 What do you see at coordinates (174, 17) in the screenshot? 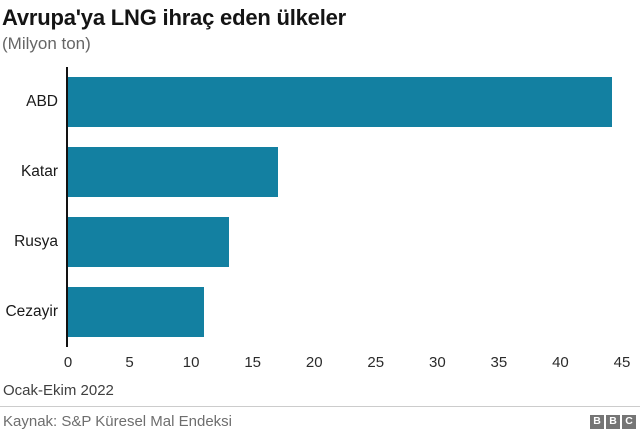
I see `chart-title: Avrupa'ya LNG ihraç eden ülkeler` at bounding box center [174, 17].